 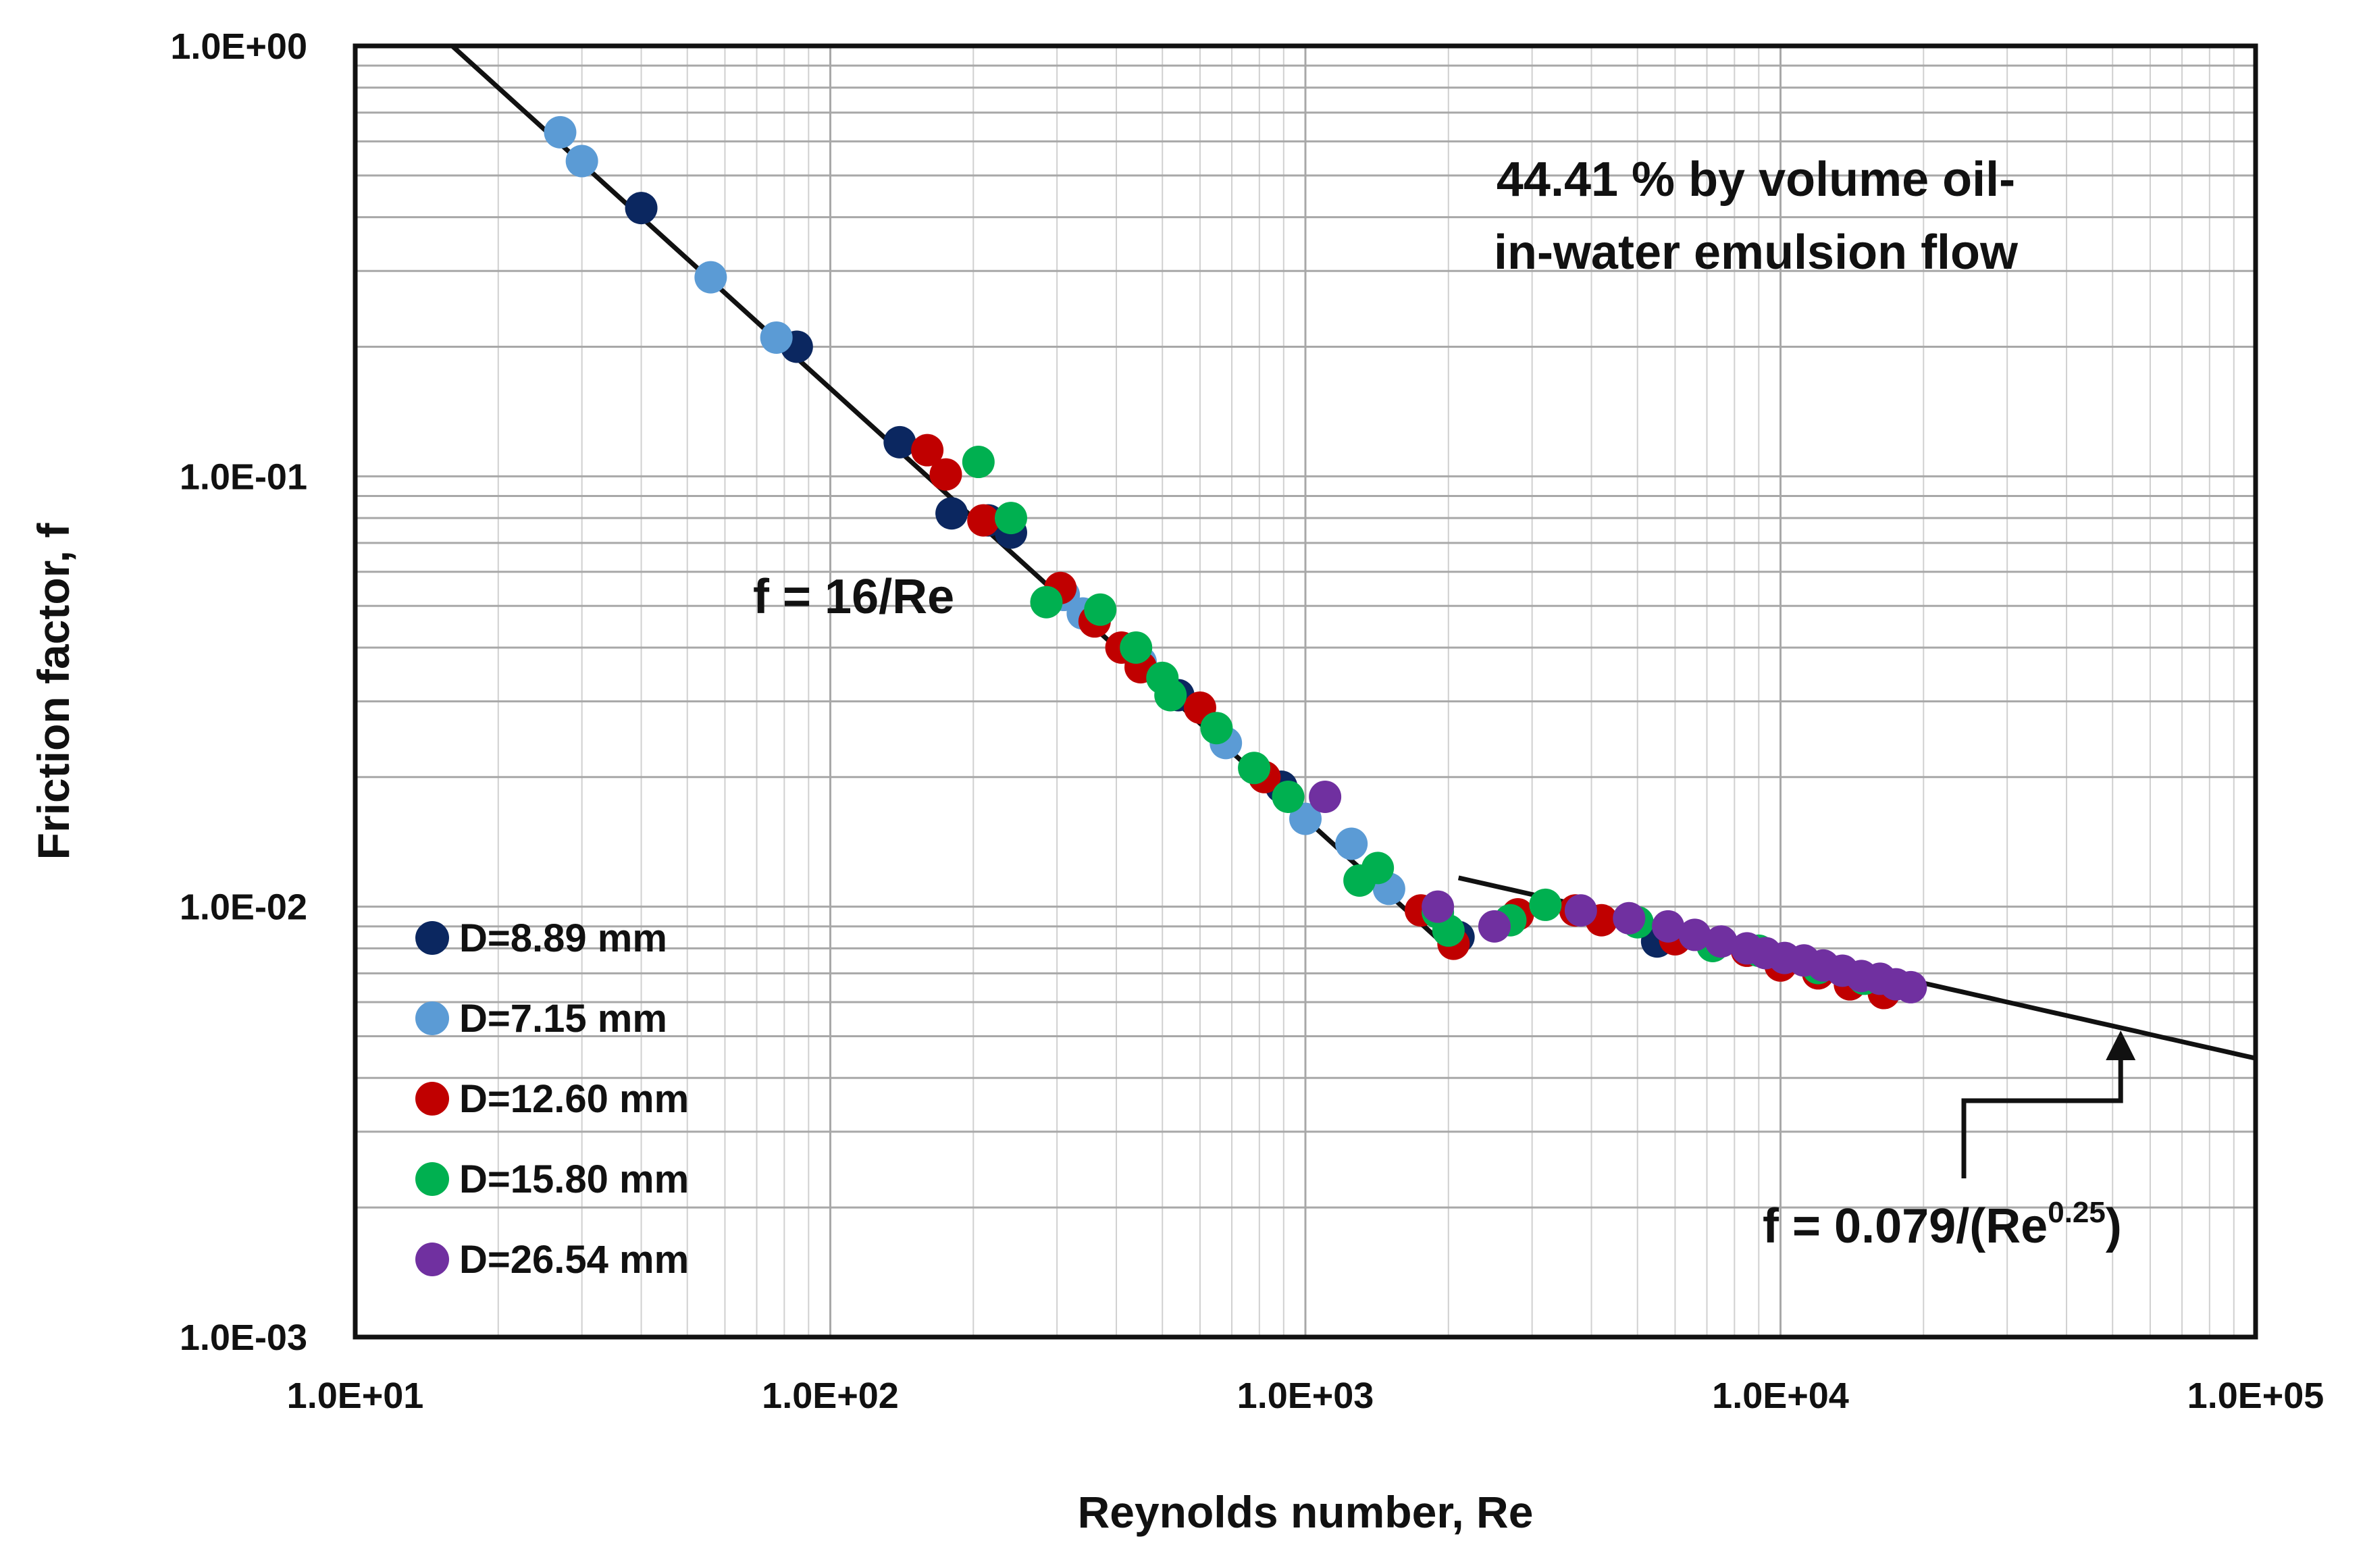 What do you see at coordinates (1905, 1226) in the screenshot?
I see `turbulent-label-base: f = 0.079/(Re` at bounding box center [1905, 1226].